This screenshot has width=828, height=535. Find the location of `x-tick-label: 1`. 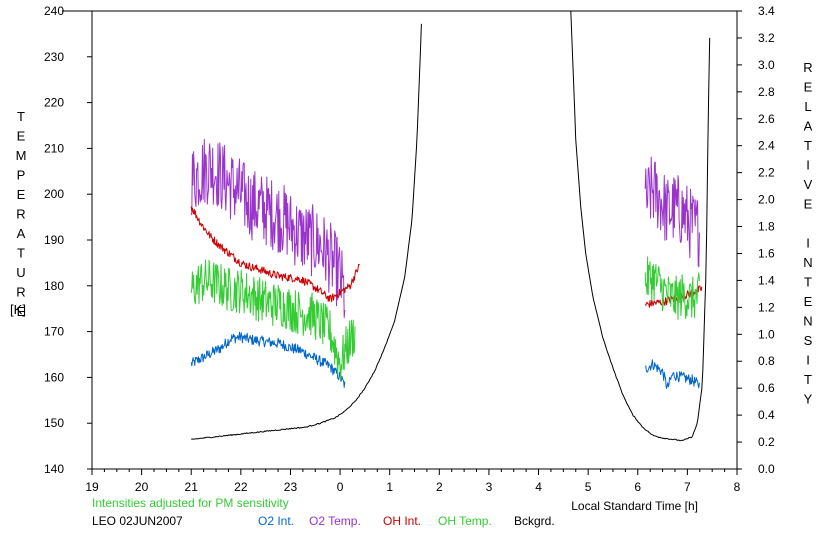

x-tick-label: 1 is located at coordinates (389, 487).